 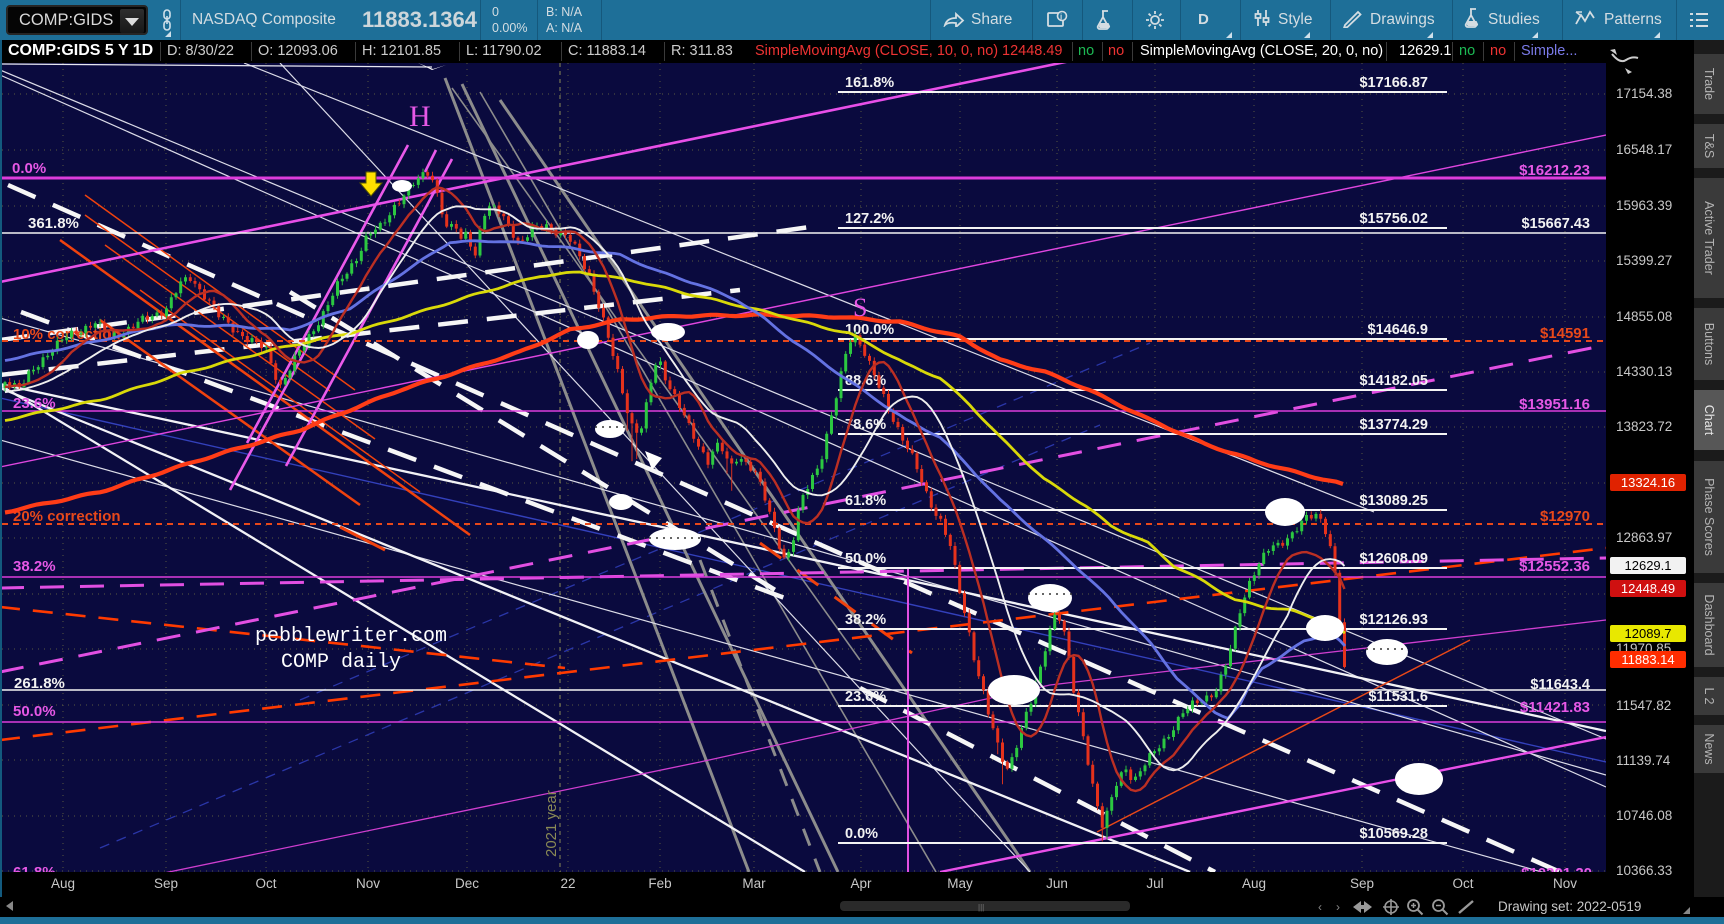 I want to click on svg-text: 20% correction, so click(x=67, y=516).